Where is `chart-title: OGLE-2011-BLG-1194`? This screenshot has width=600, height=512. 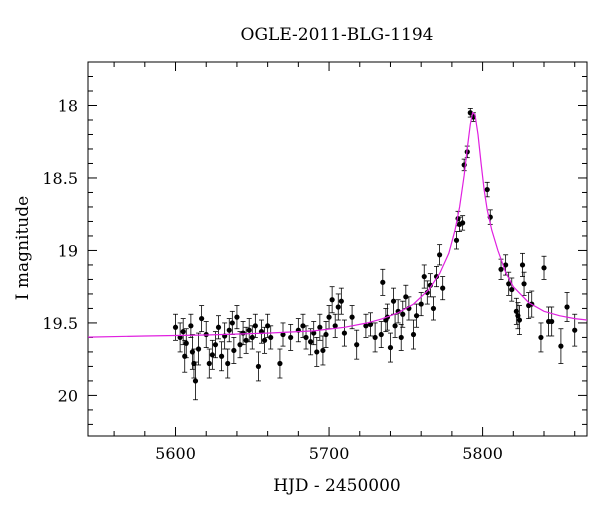 chart-title: OGLE-2011-BLG-1194 is located at coordinates (337, 35).